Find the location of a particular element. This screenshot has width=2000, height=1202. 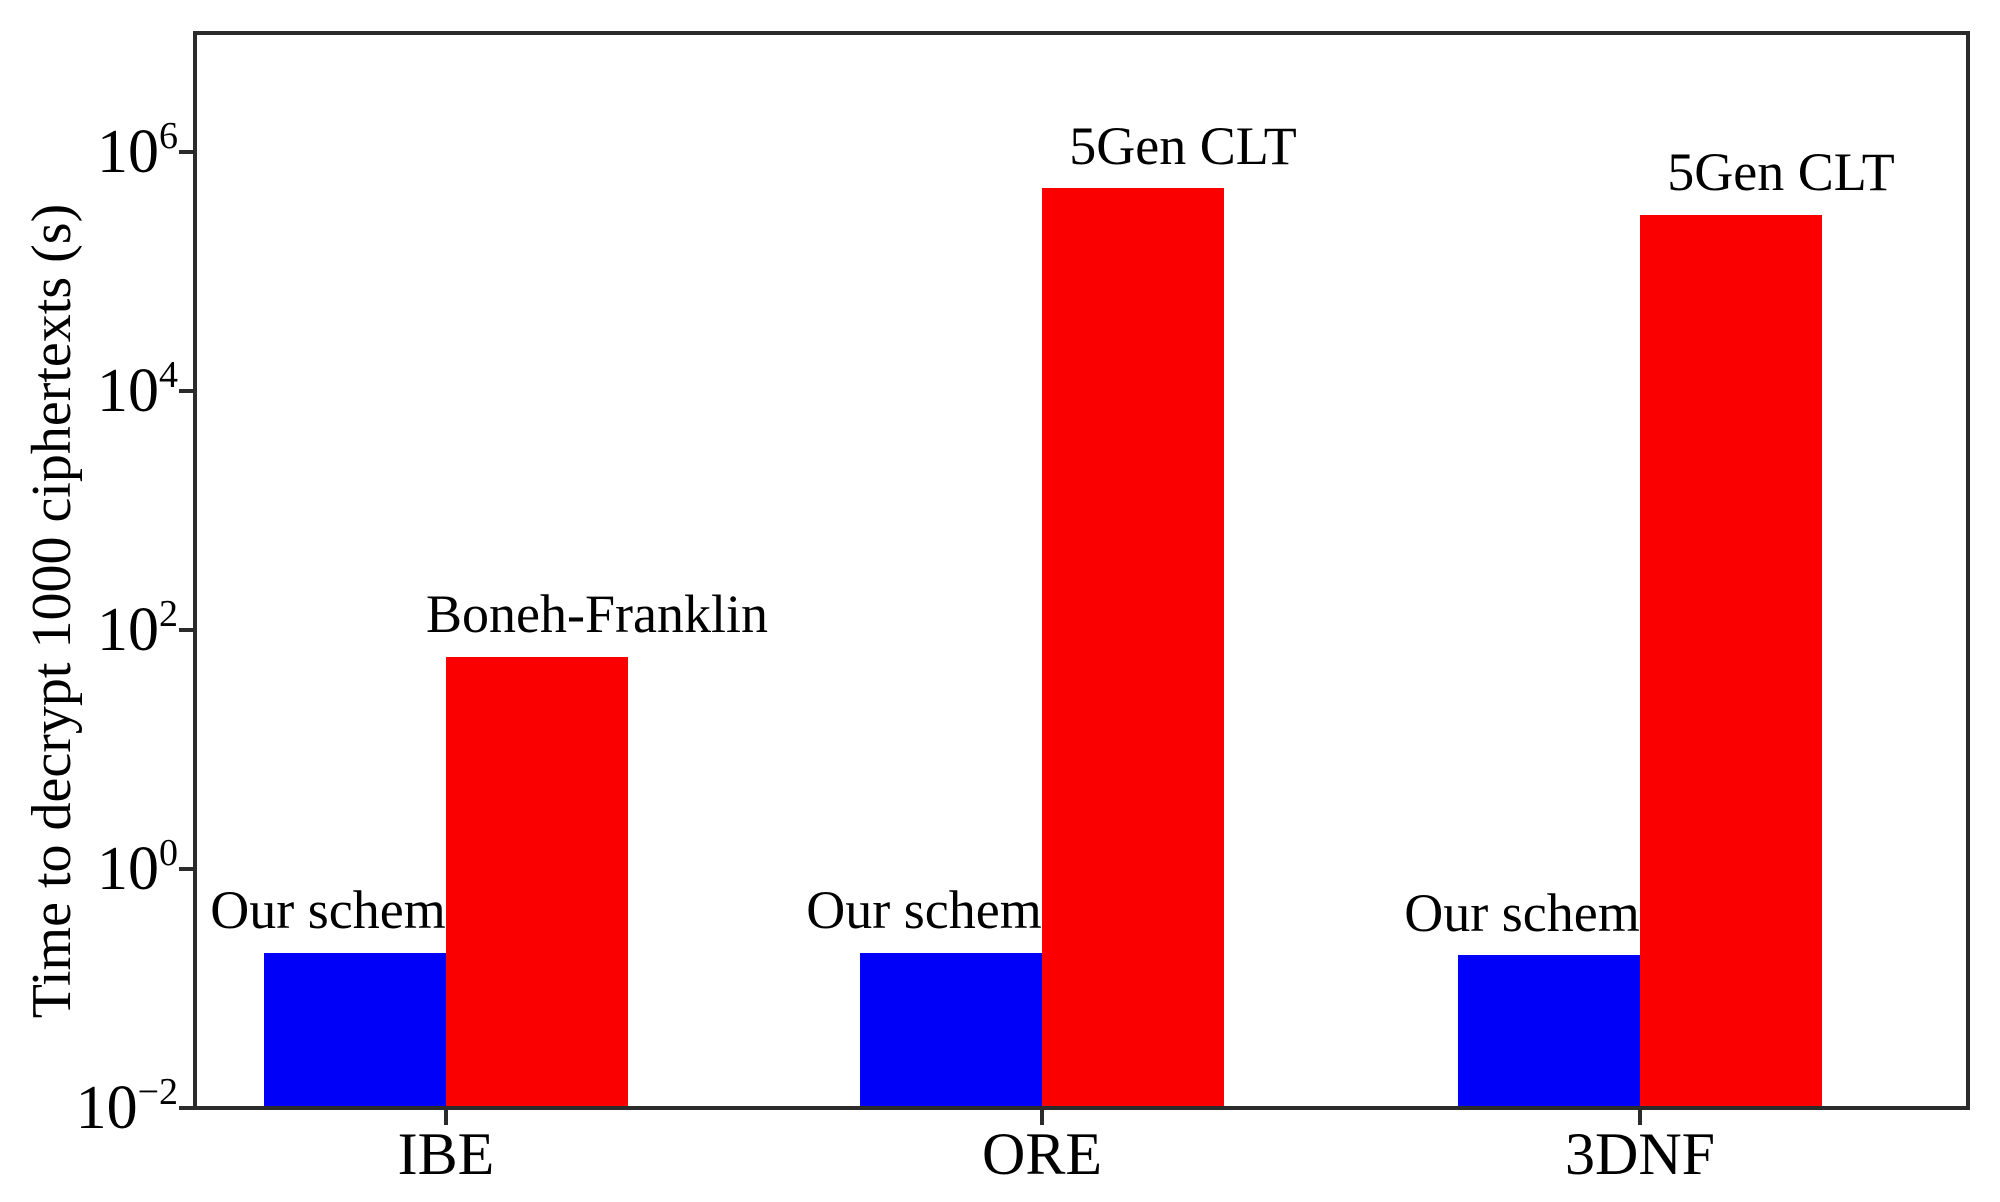

y-tick-label: 10² is located at coordinates (137, 629).